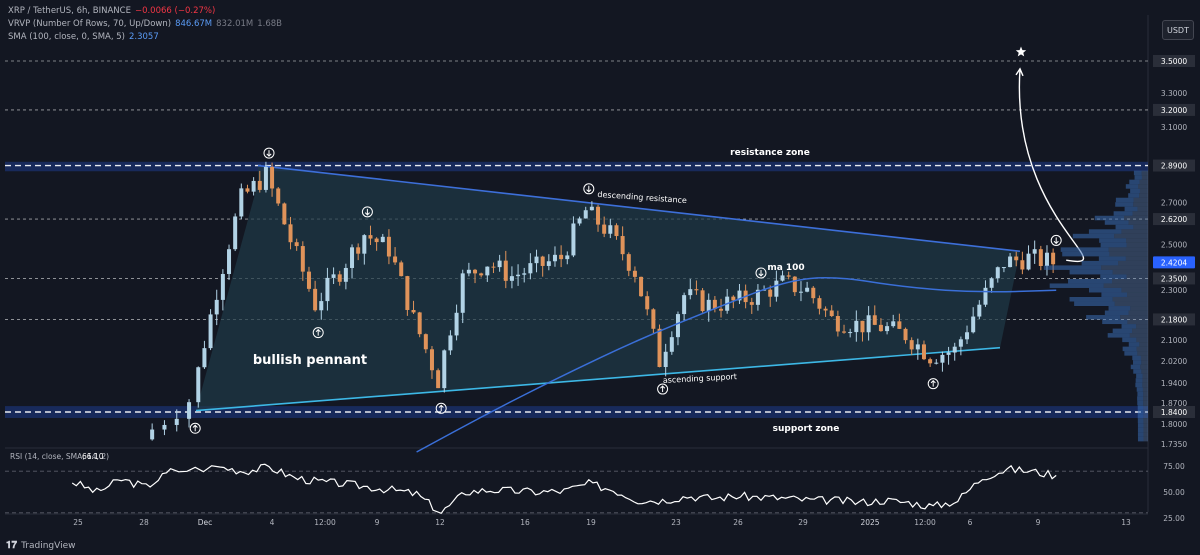 The height and width of the screenshot is (555, 1200). I want to click on currency-unit-button: USDT, so click(1178, 30).